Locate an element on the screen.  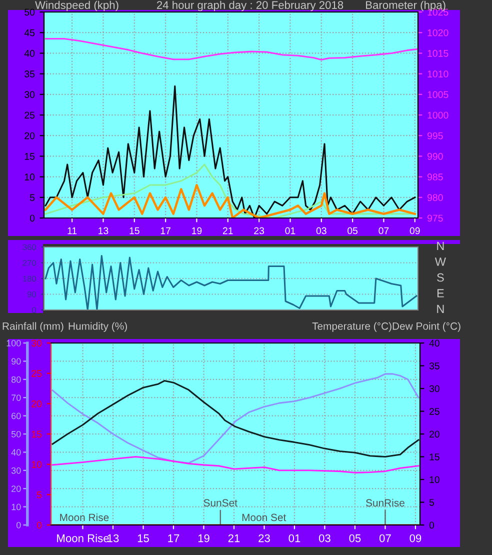
y2-tick-label: 1015 is located at coordinates (438, 53).